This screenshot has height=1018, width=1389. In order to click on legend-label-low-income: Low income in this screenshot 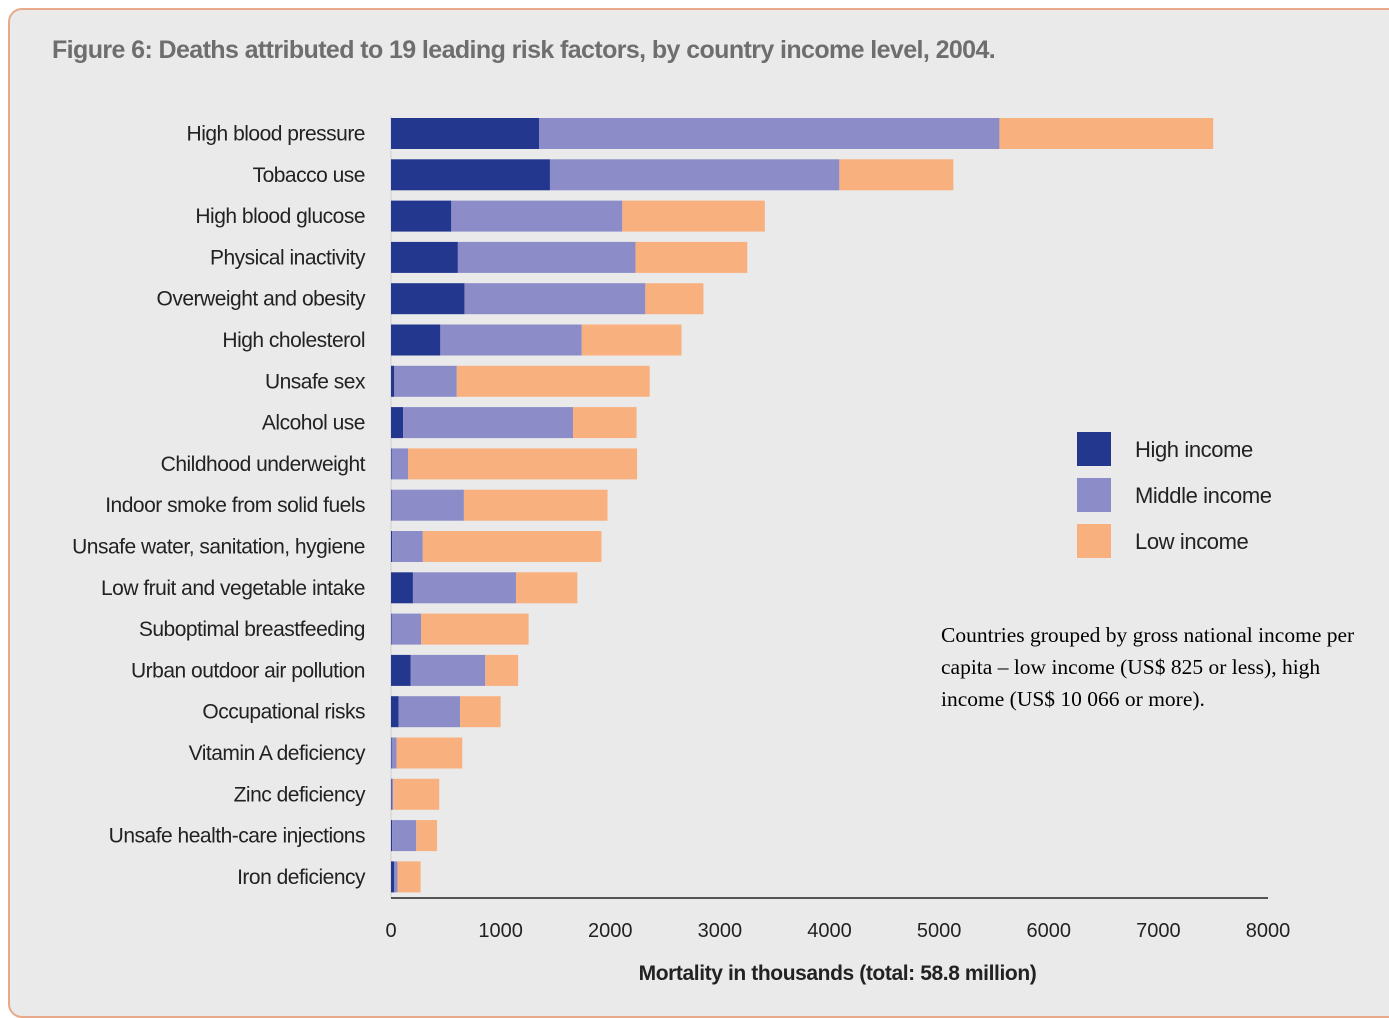, I will do `click(1192, 541)`.